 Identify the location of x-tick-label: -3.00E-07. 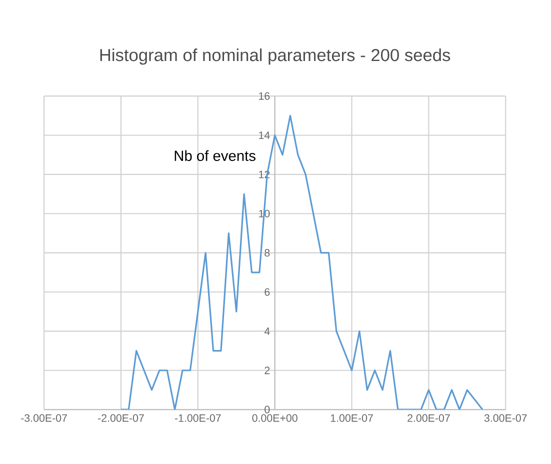
(44, 418).